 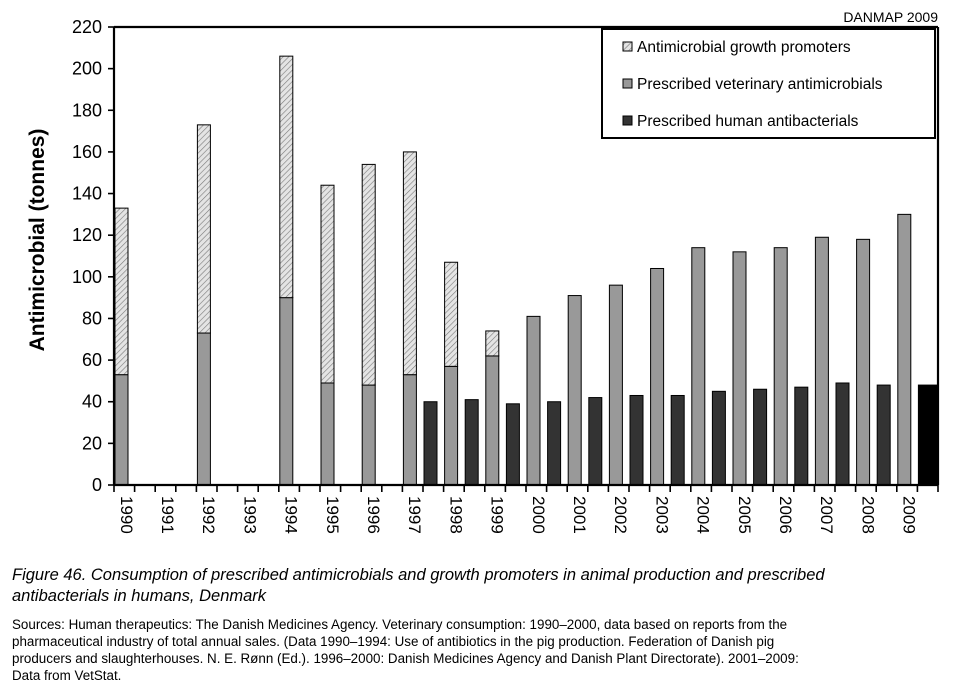 I want to click on x-tick-label-2005: 2005, so click(x=744, y=515).